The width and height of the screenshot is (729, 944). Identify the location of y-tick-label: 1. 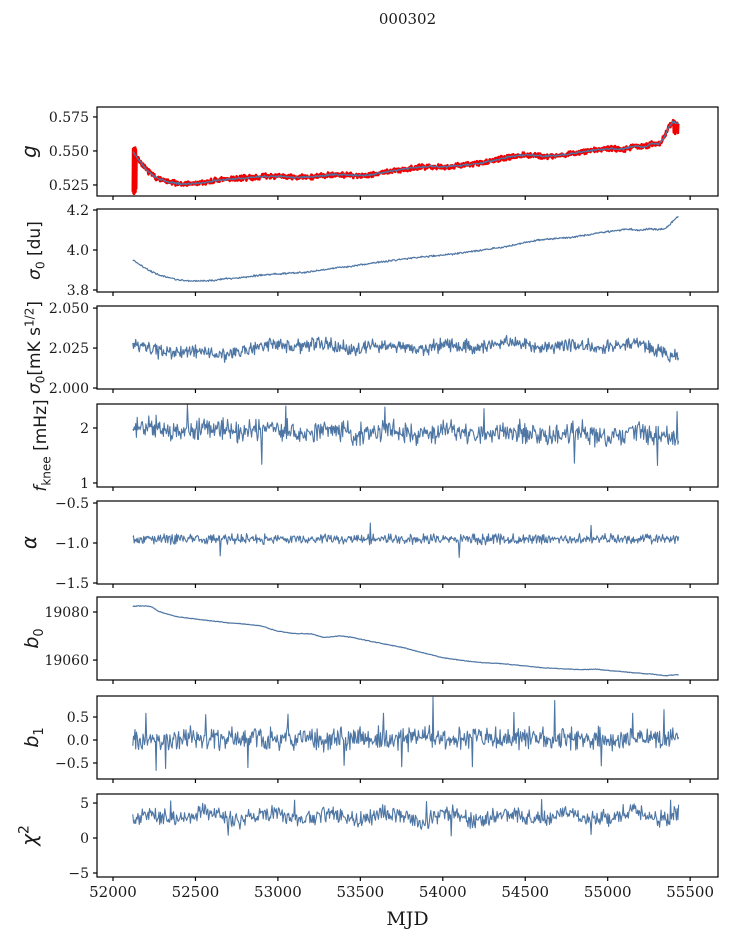
(84, 484).